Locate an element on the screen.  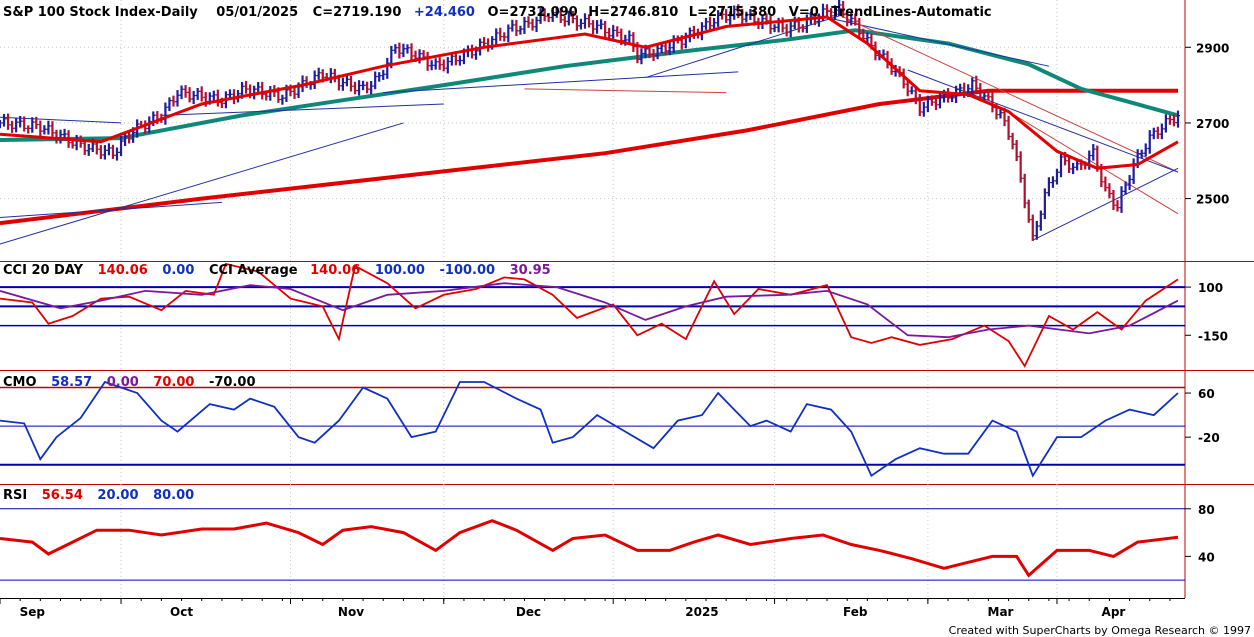
cmo-header: CMO 58.57 0.00 70.00 -70.00 is located at coordinates (129, 382).